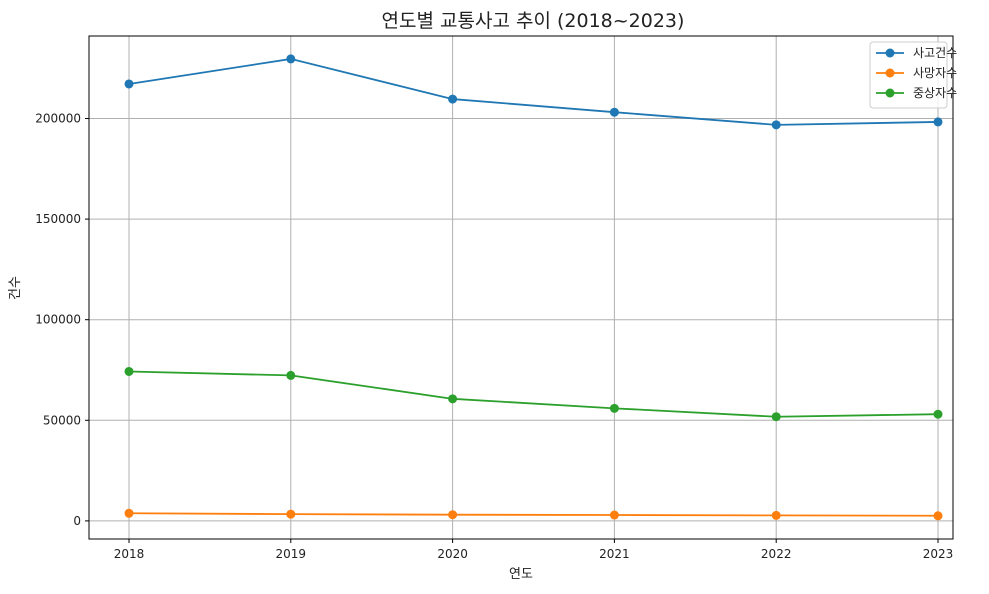 Image resolution: width=989 pixels, height=594 pixels. I want to click on x-tick-label: 2019, so click(291, 554).